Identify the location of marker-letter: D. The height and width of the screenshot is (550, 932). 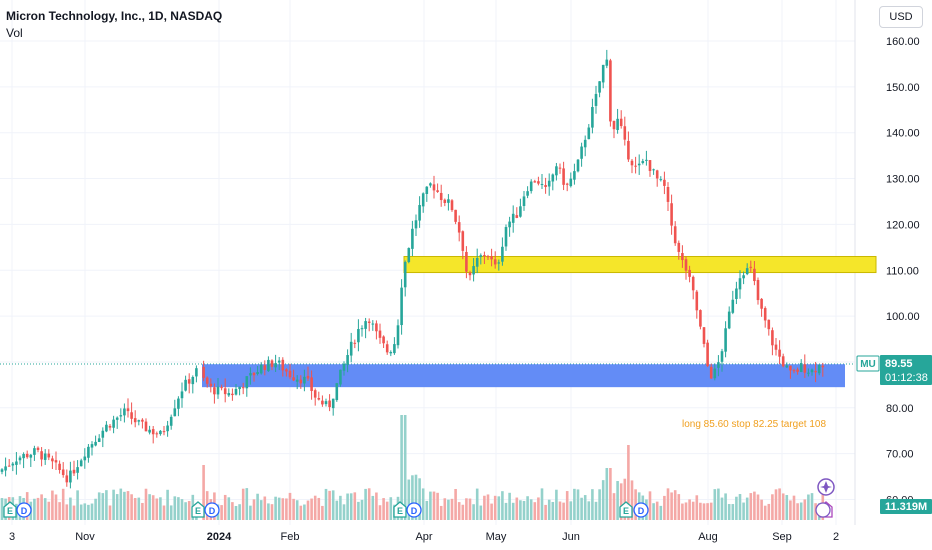
(24, 511).